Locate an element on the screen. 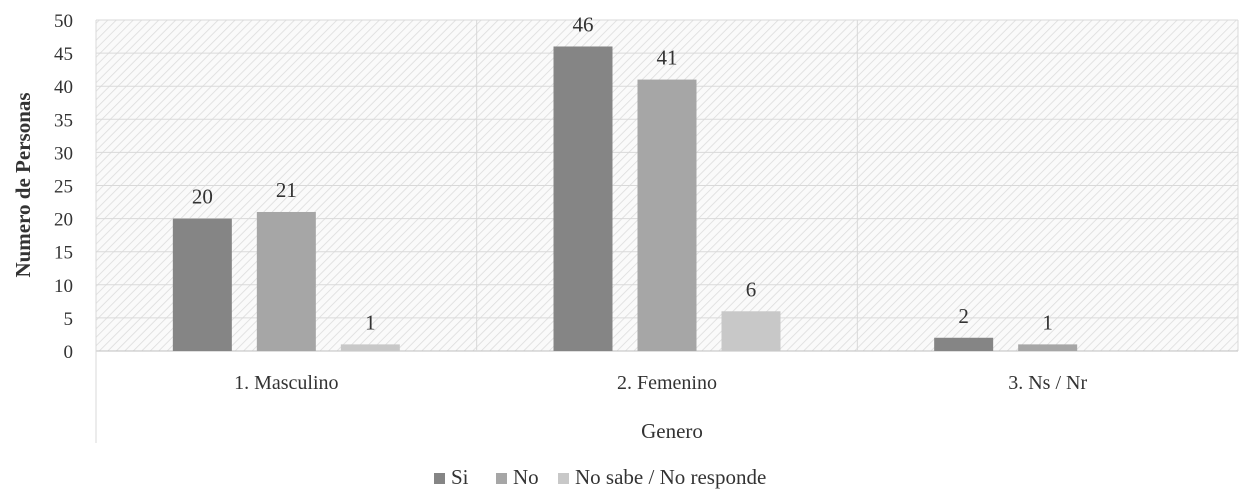 This screenshot has height=496, width=1243. category-label: 3. Ns / Nr is located at coordinates (1047, 383).